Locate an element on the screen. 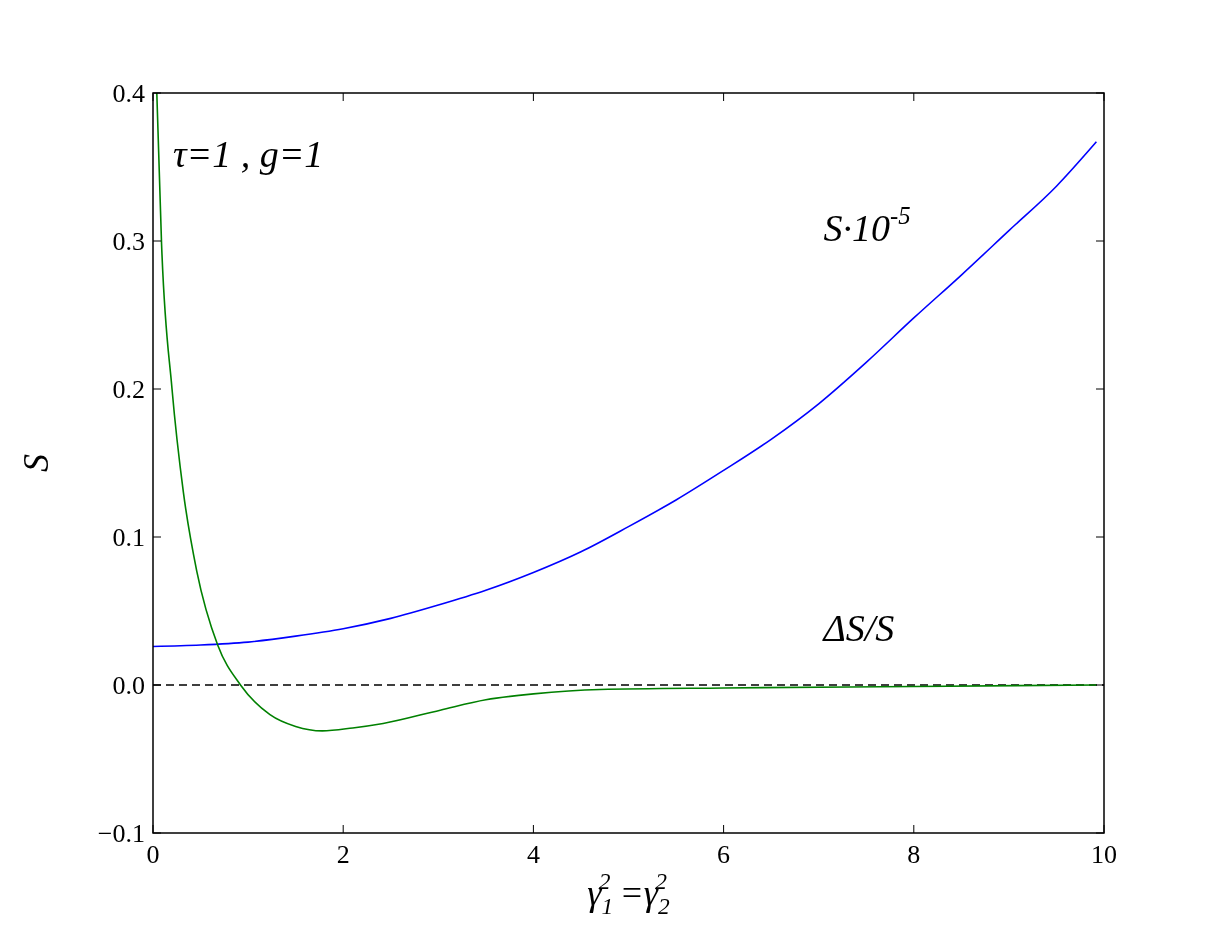 The width and height of the screenshot is (1227, 927). x-tick-label: 2 is located at coordinates (343, 854).